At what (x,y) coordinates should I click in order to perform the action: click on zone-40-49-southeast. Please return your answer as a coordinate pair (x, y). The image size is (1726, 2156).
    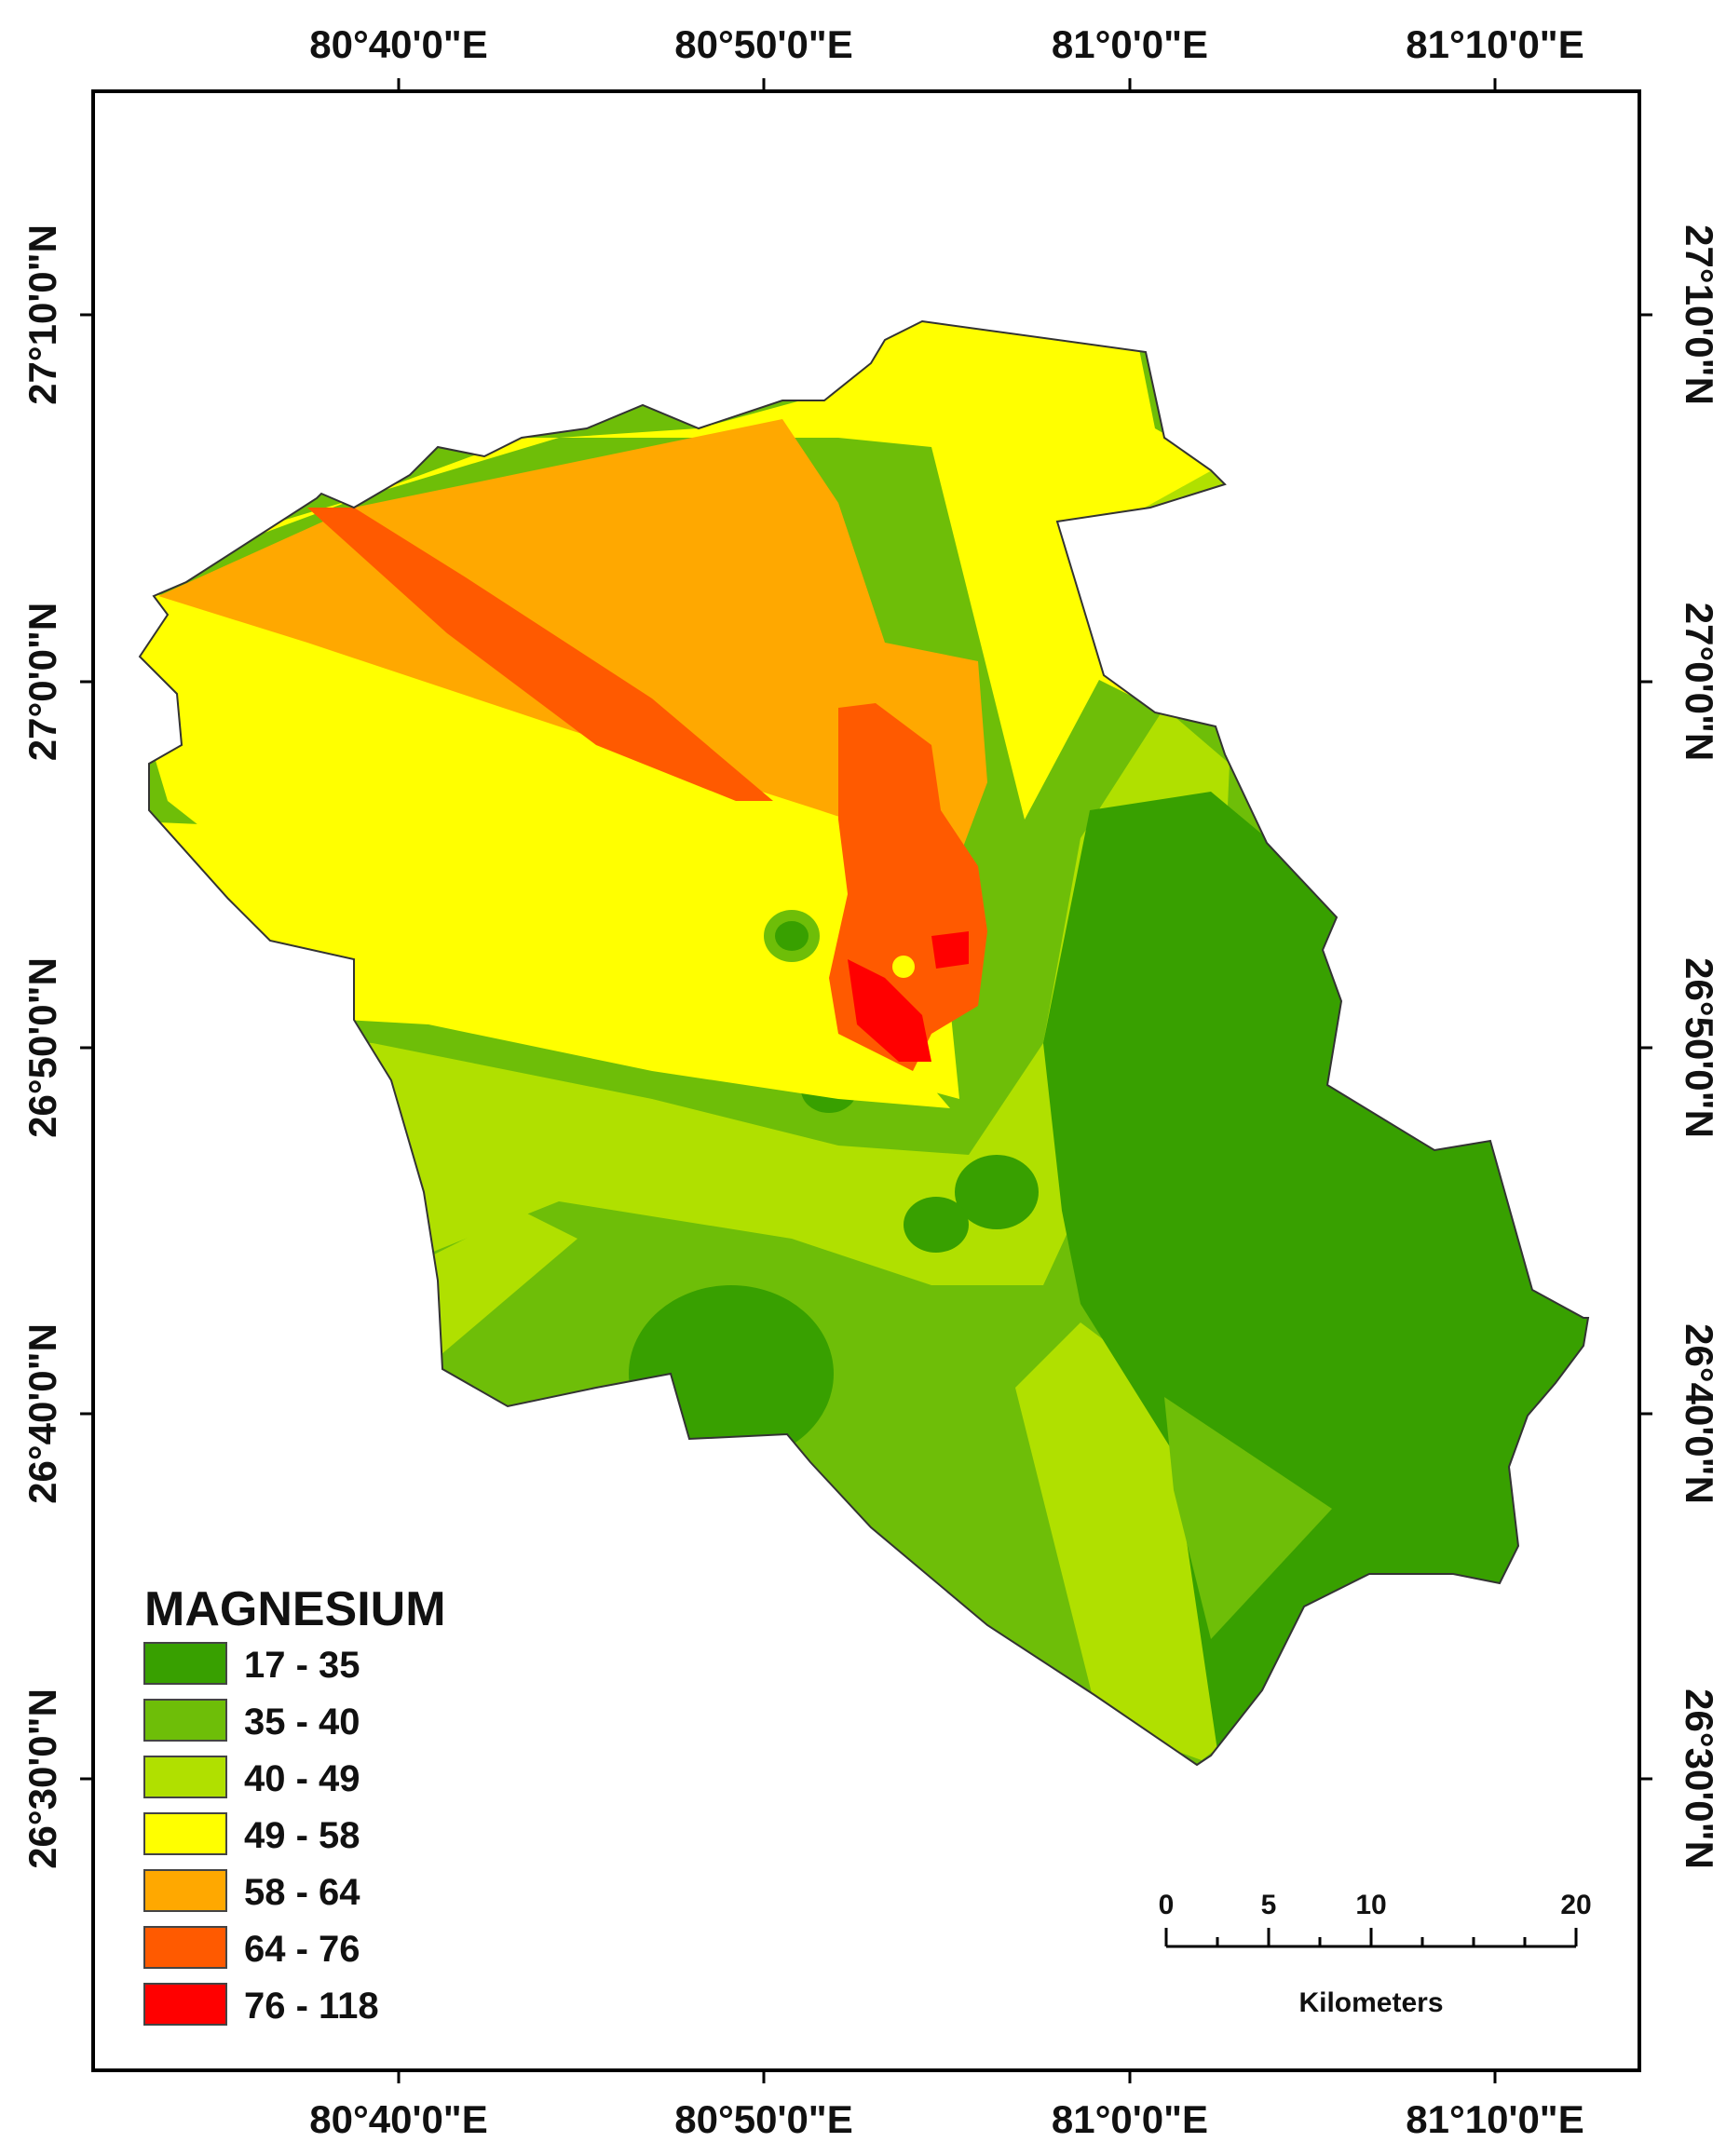
    Looking at the image, I should click on (1127, 1541).